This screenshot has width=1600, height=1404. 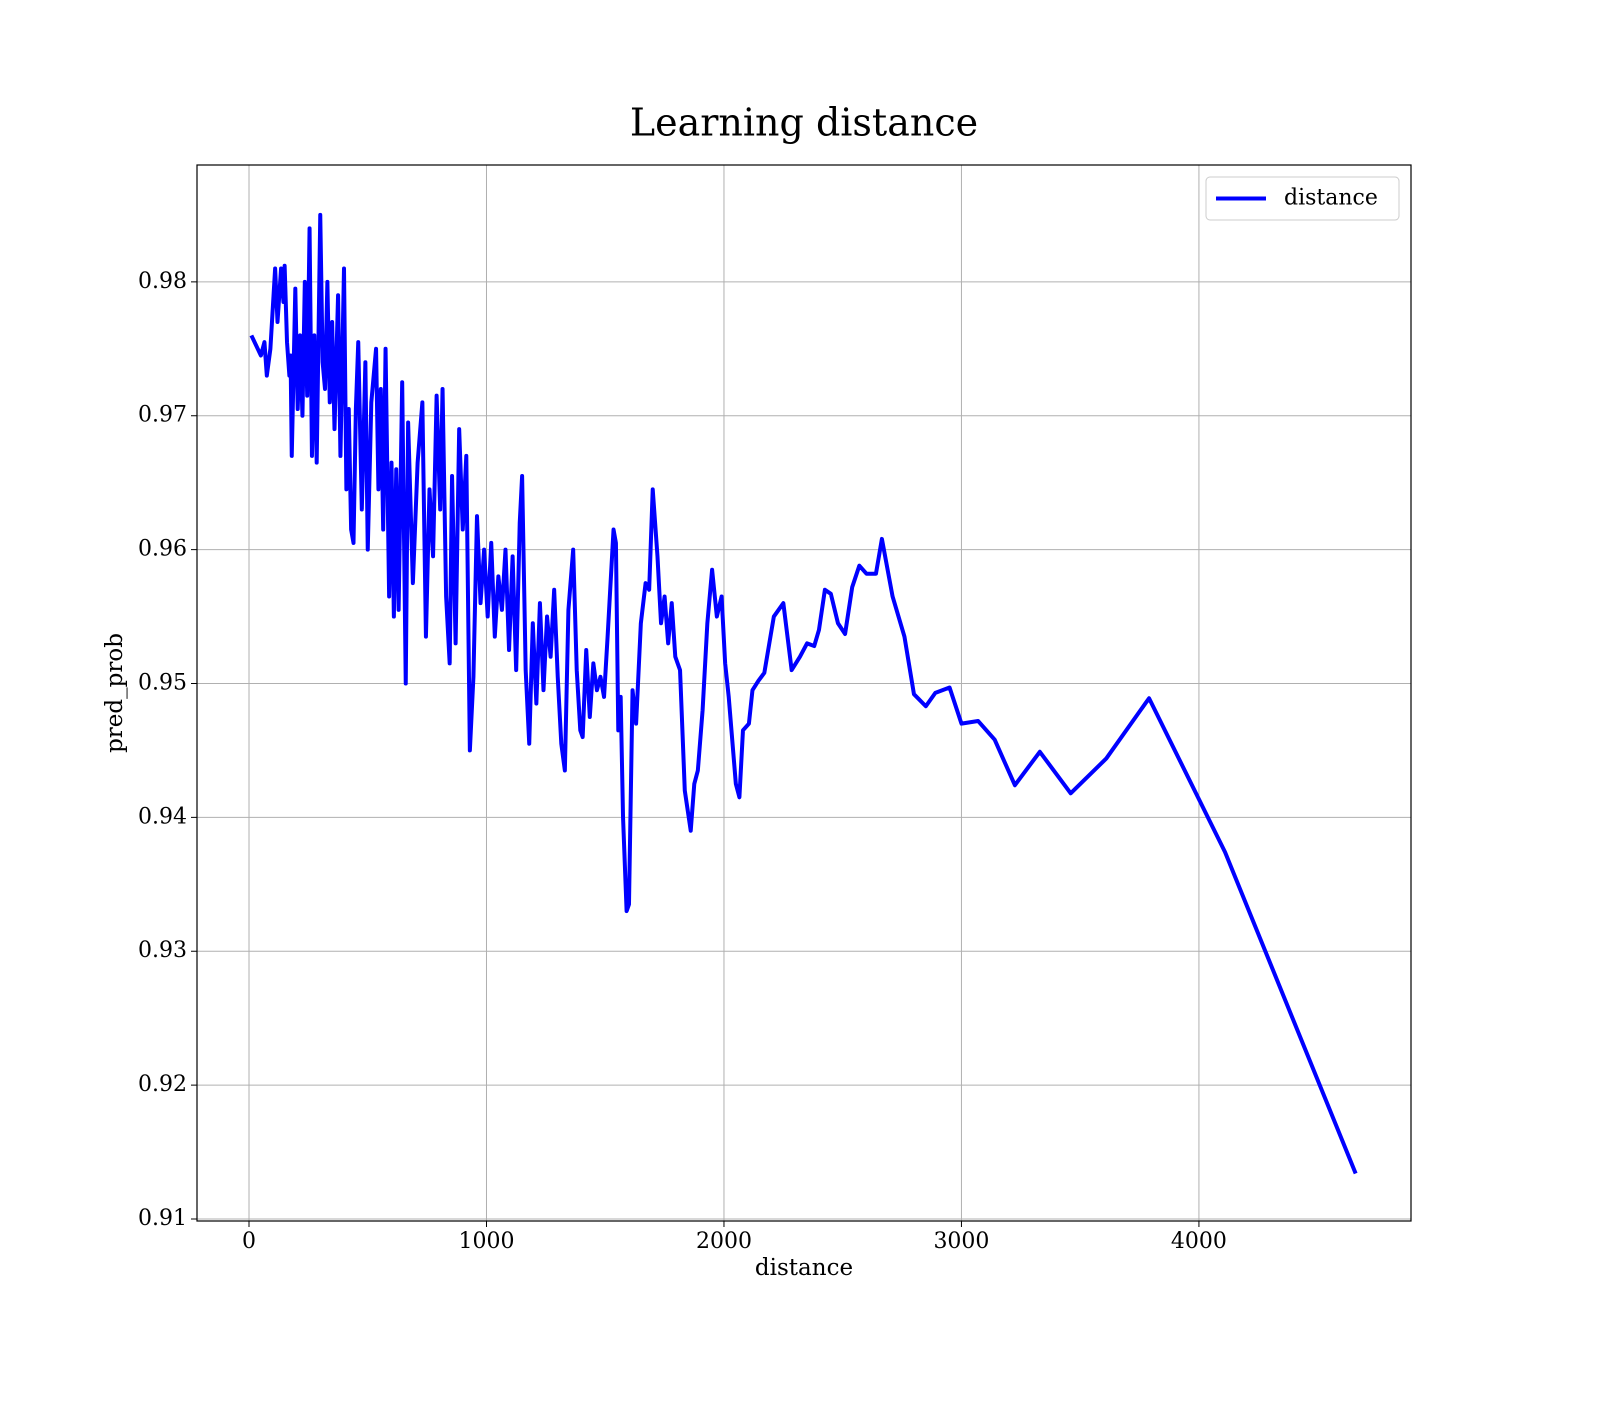 What do you see at coordinates (1199, 1241) in the screenshot?
I see `x-tick-label: 4000` at bounding box center [1199, 1241].